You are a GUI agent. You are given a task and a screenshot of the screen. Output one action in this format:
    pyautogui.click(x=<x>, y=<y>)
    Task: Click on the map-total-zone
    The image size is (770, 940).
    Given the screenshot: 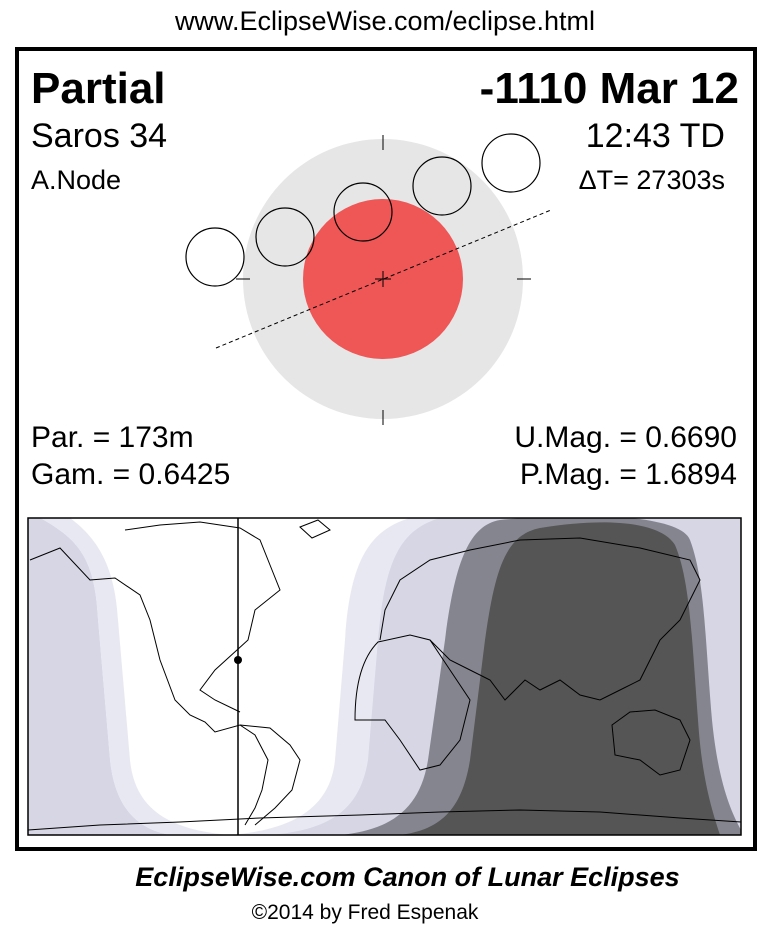 What is the action you would take?
    pyautogui.click(x=560, y=678)
    